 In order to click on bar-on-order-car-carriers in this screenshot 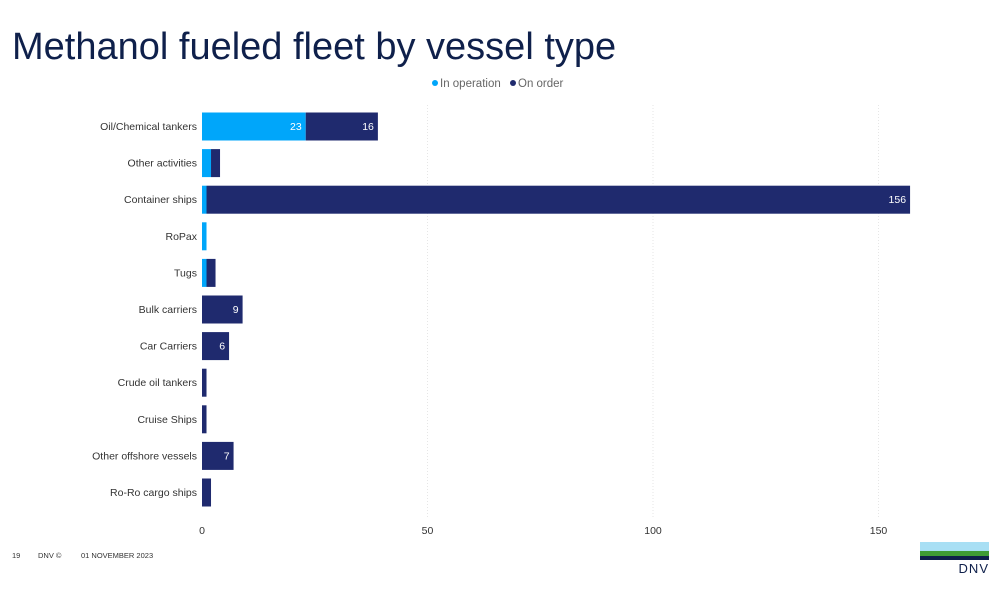, I will do `click(216, 346)`.